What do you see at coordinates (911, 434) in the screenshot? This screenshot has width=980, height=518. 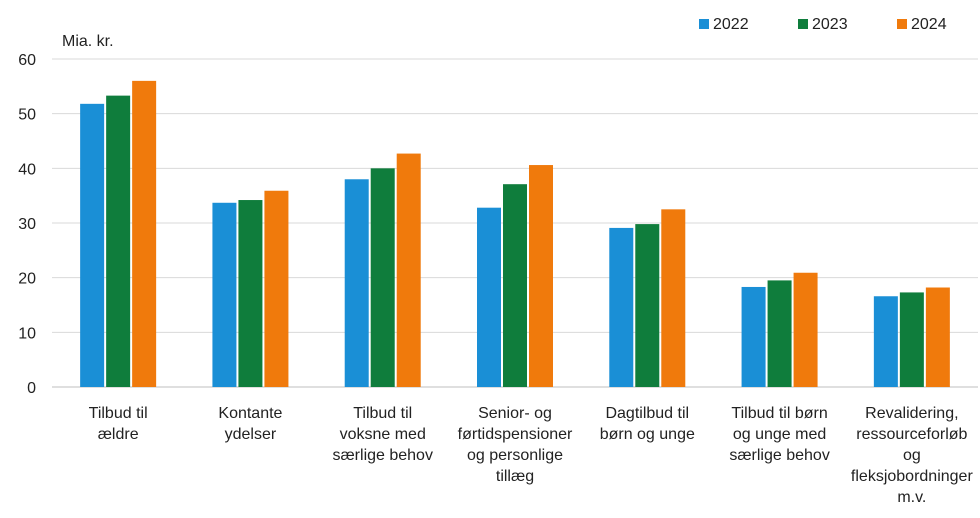 I see `category-label-line: ressourceforløb` at bounding box center [911, 434].